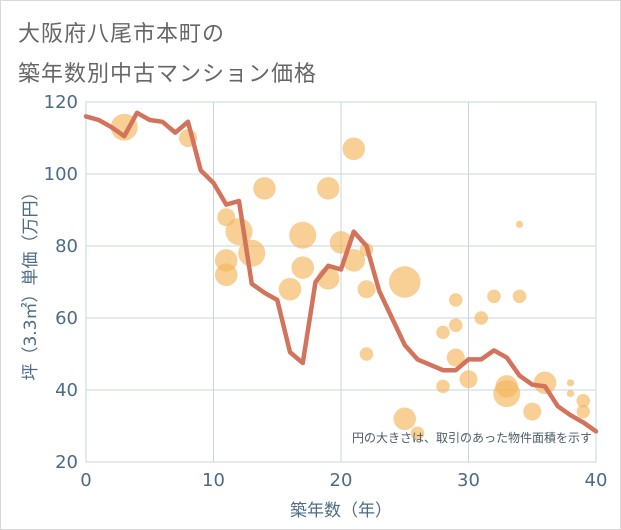 The width and height of the screenshot is (621, 530). I want to click on x-axis-label: 築年数（年）, so click(341, 511).